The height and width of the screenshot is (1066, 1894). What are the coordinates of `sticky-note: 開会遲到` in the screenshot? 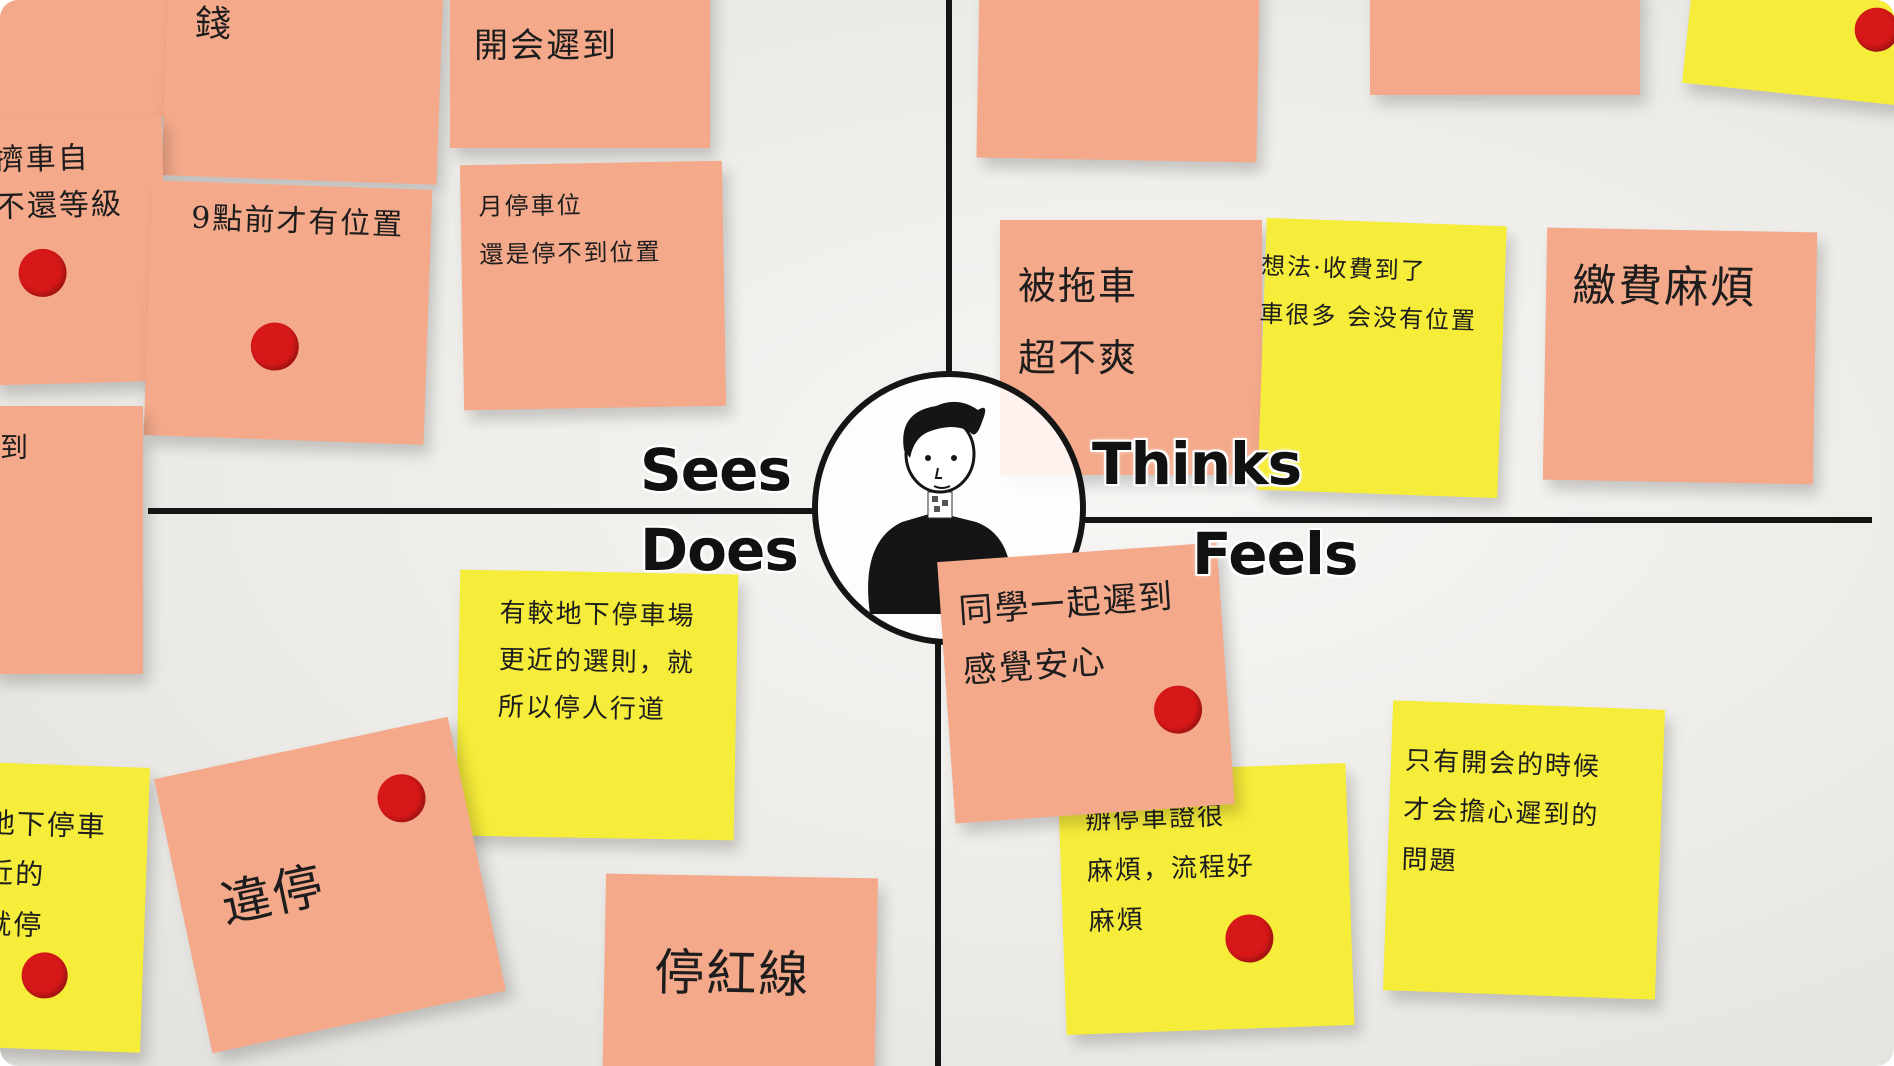 It's located at (580, 74).